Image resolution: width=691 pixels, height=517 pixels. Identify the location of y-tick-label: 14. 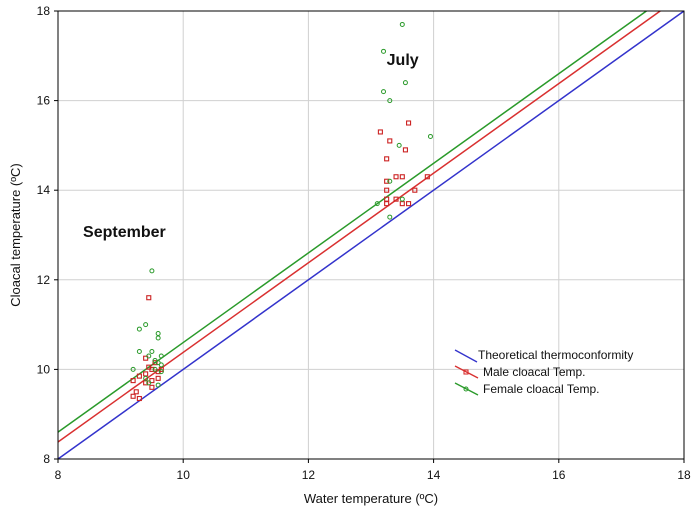
(44, 190).